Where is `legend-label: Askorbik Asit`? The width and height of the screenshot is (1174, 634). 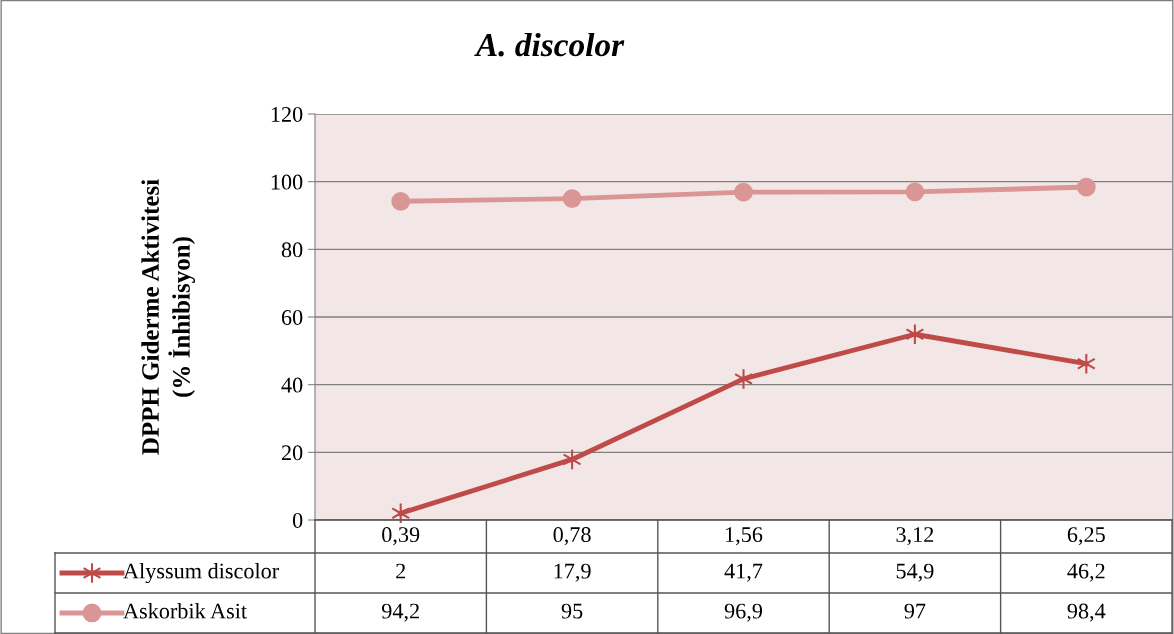 legend-label: Askorbik Asit is located at coordinates (185, 610).